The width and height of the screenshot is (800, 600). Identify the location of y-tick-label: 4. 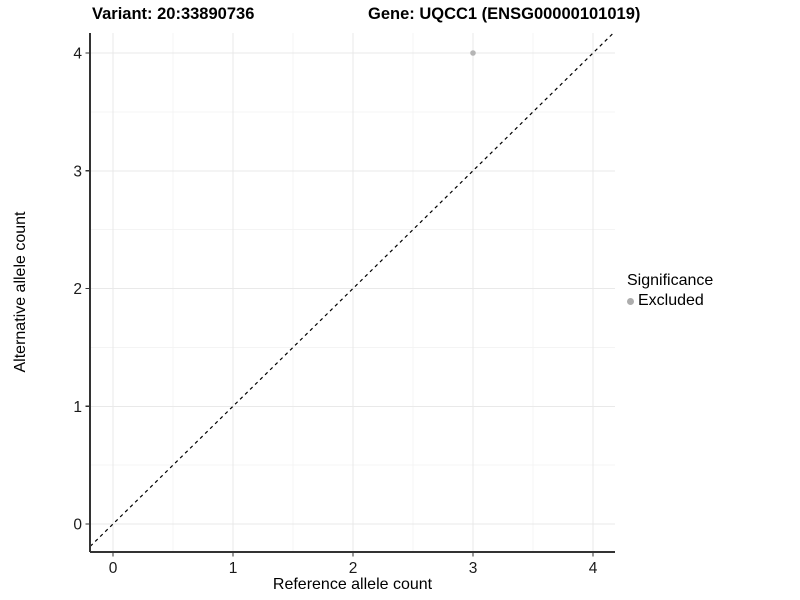
(77, 54).